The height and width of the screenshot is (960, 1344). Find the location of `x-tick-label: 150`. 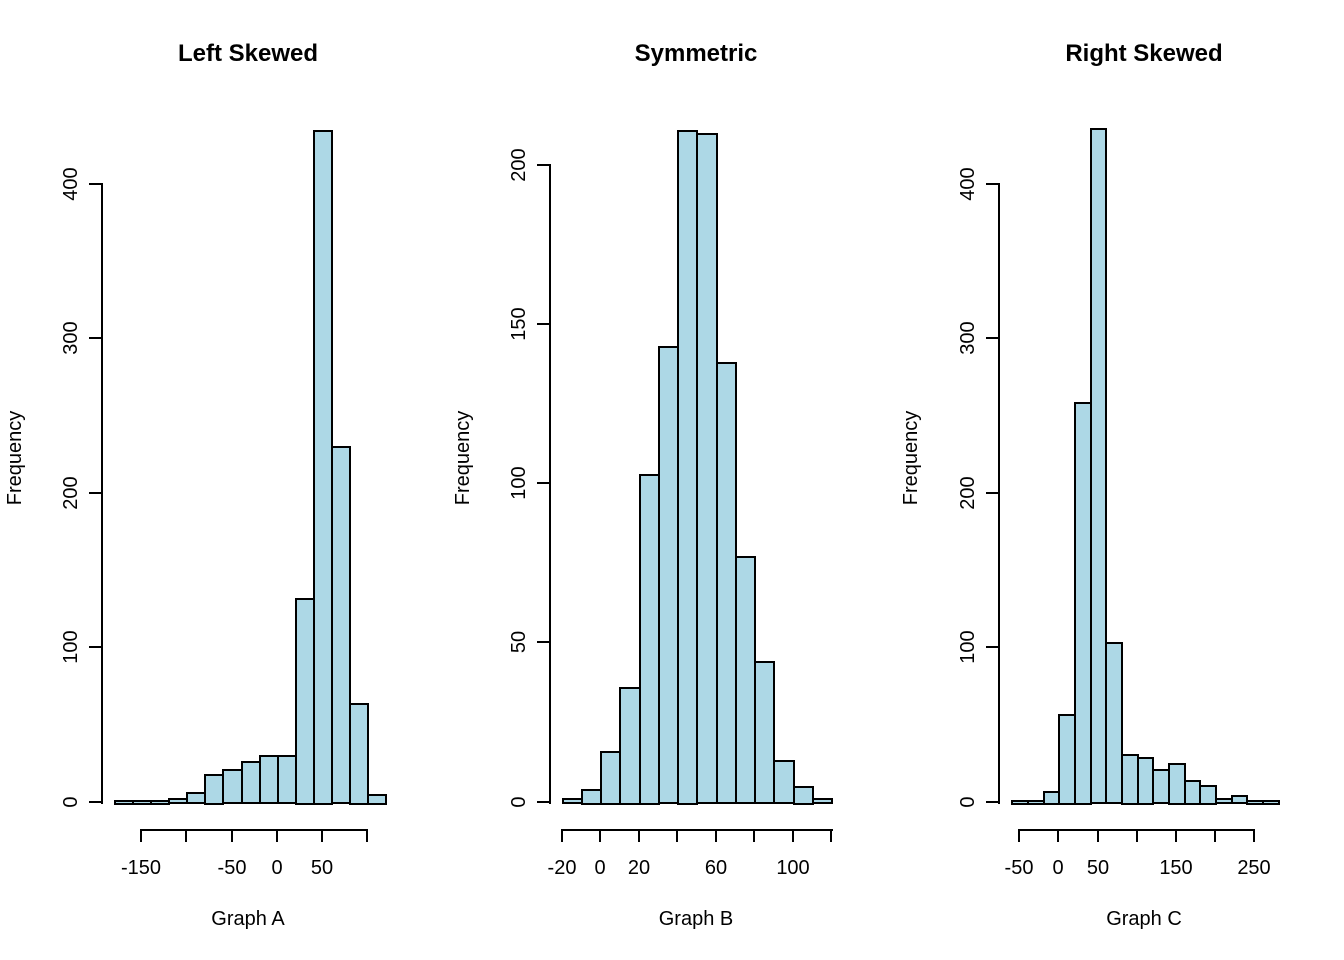

x-tick-label: 150 is located at coordinates (1176, 868).